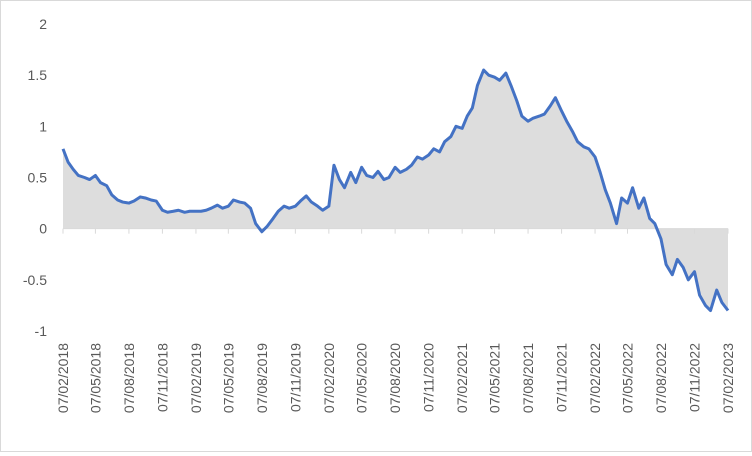 This screenshot has width=752, height=456. Describe the element at coordinates (41, 331) in the screenshot. I see `y-tick-label: -1` at that location.